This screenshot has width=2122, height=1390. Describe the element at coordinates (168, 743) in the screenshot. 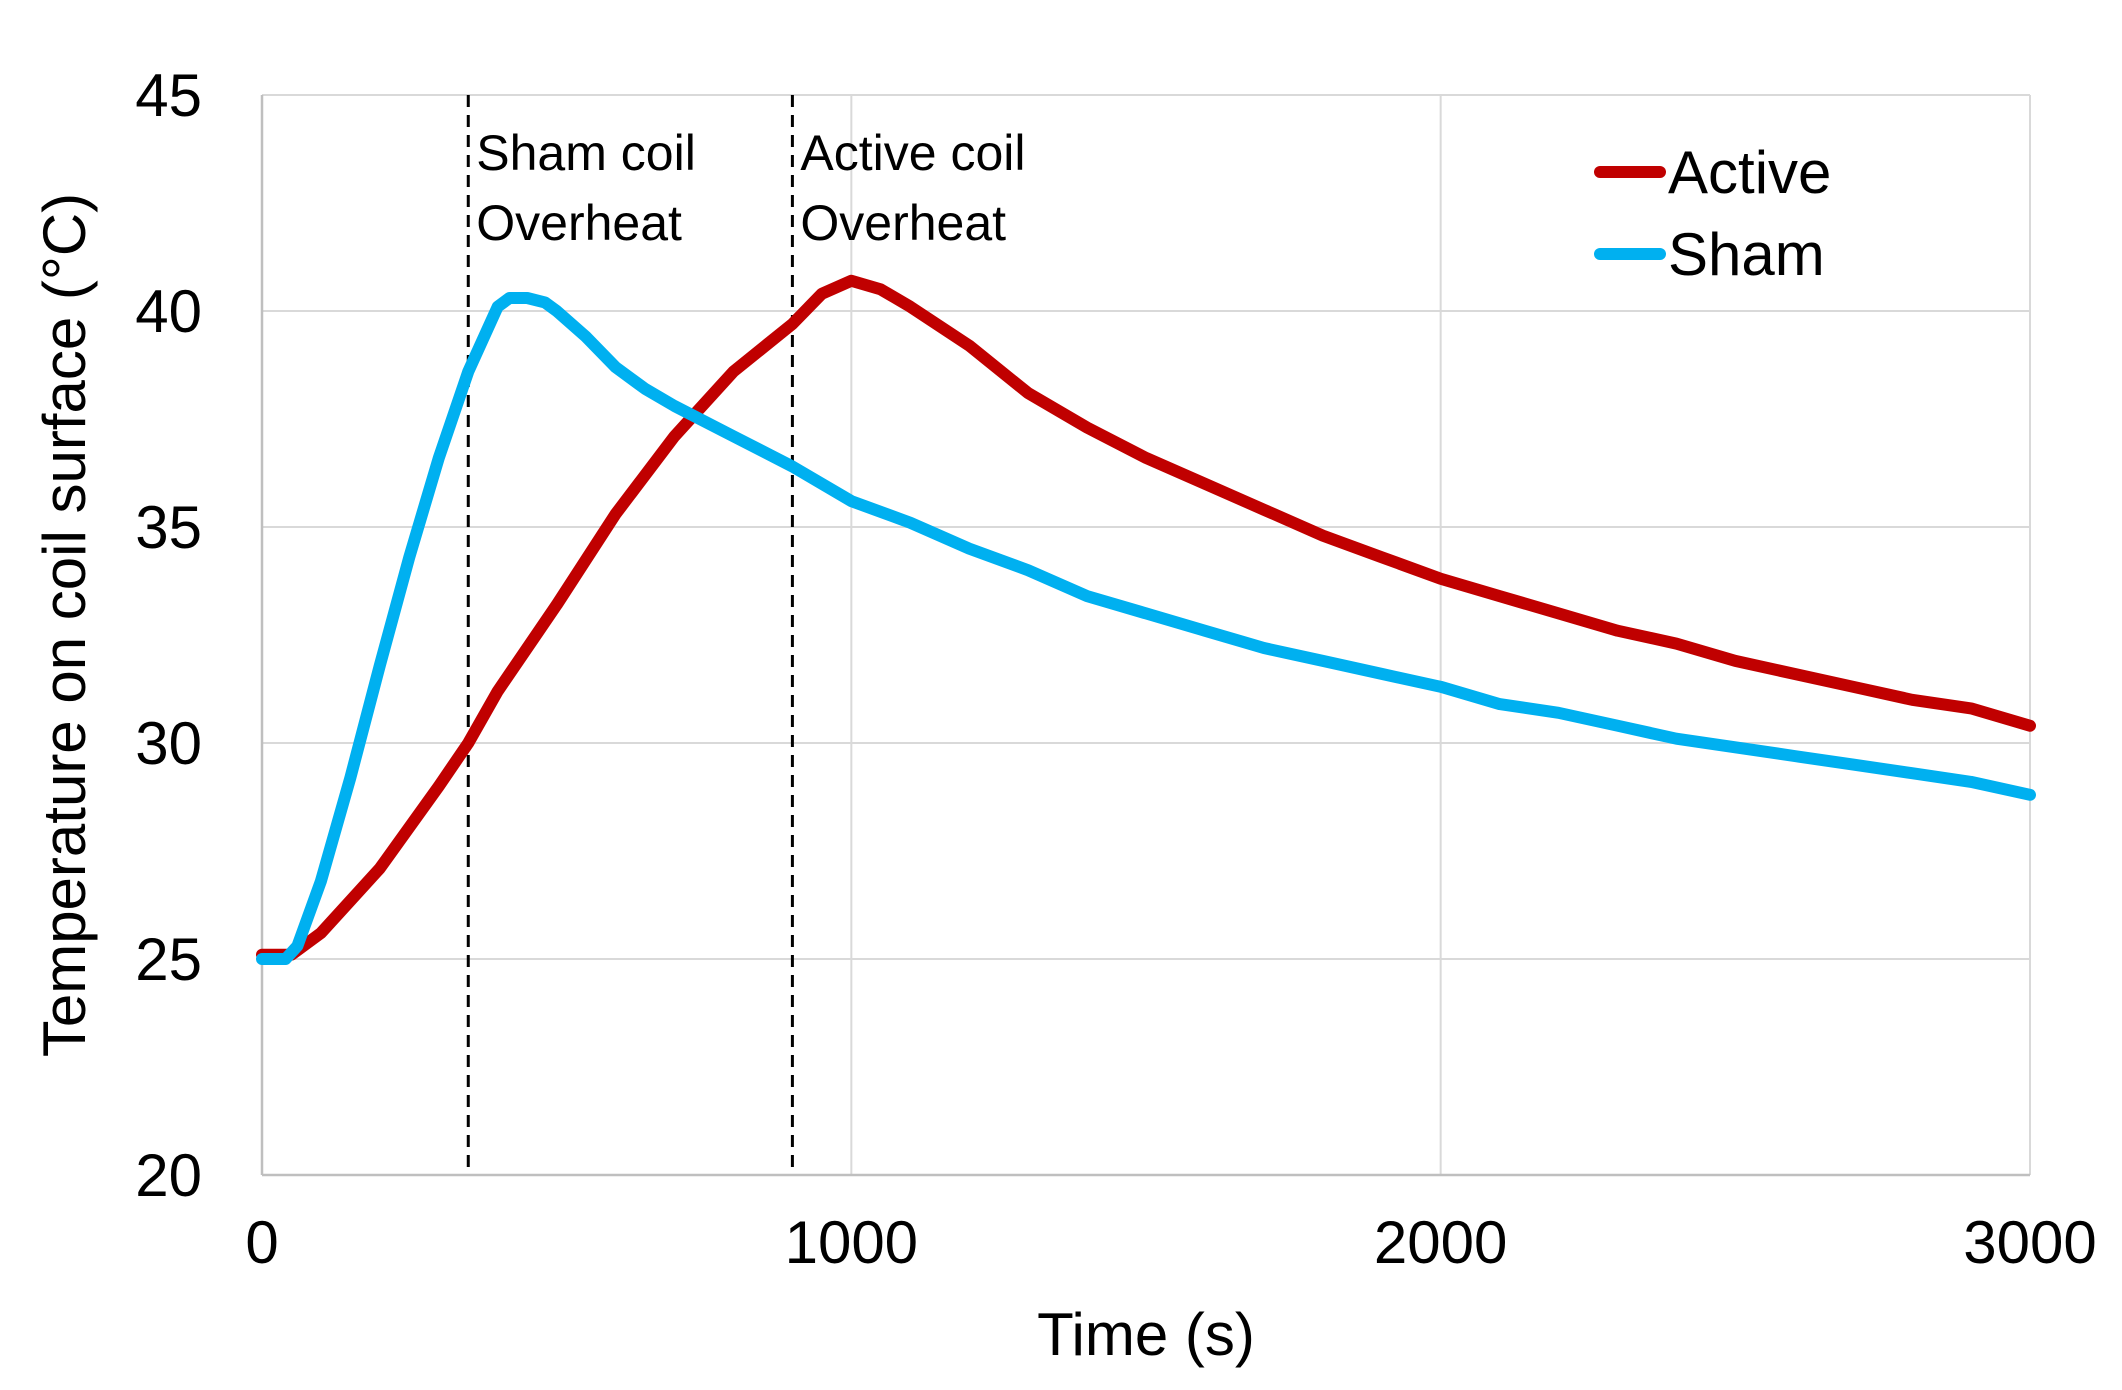

I see `y-tick-label: 30` at that location.